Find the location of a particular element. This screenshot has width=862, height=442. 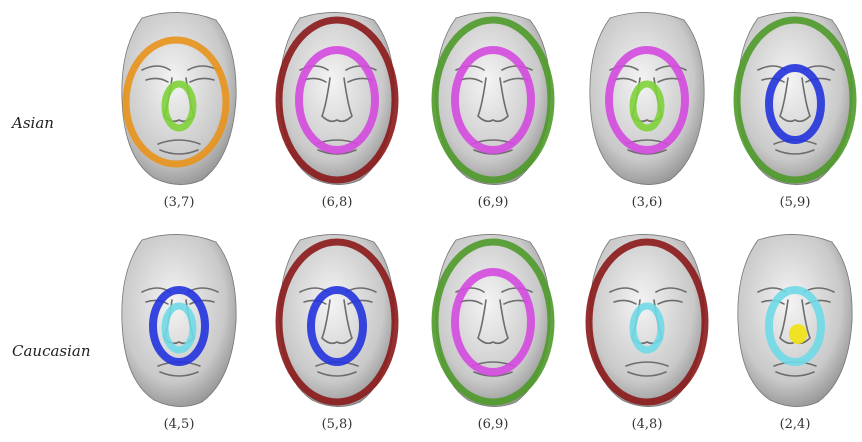

face-caption: (5,8) is located at coordinates (337, 424).